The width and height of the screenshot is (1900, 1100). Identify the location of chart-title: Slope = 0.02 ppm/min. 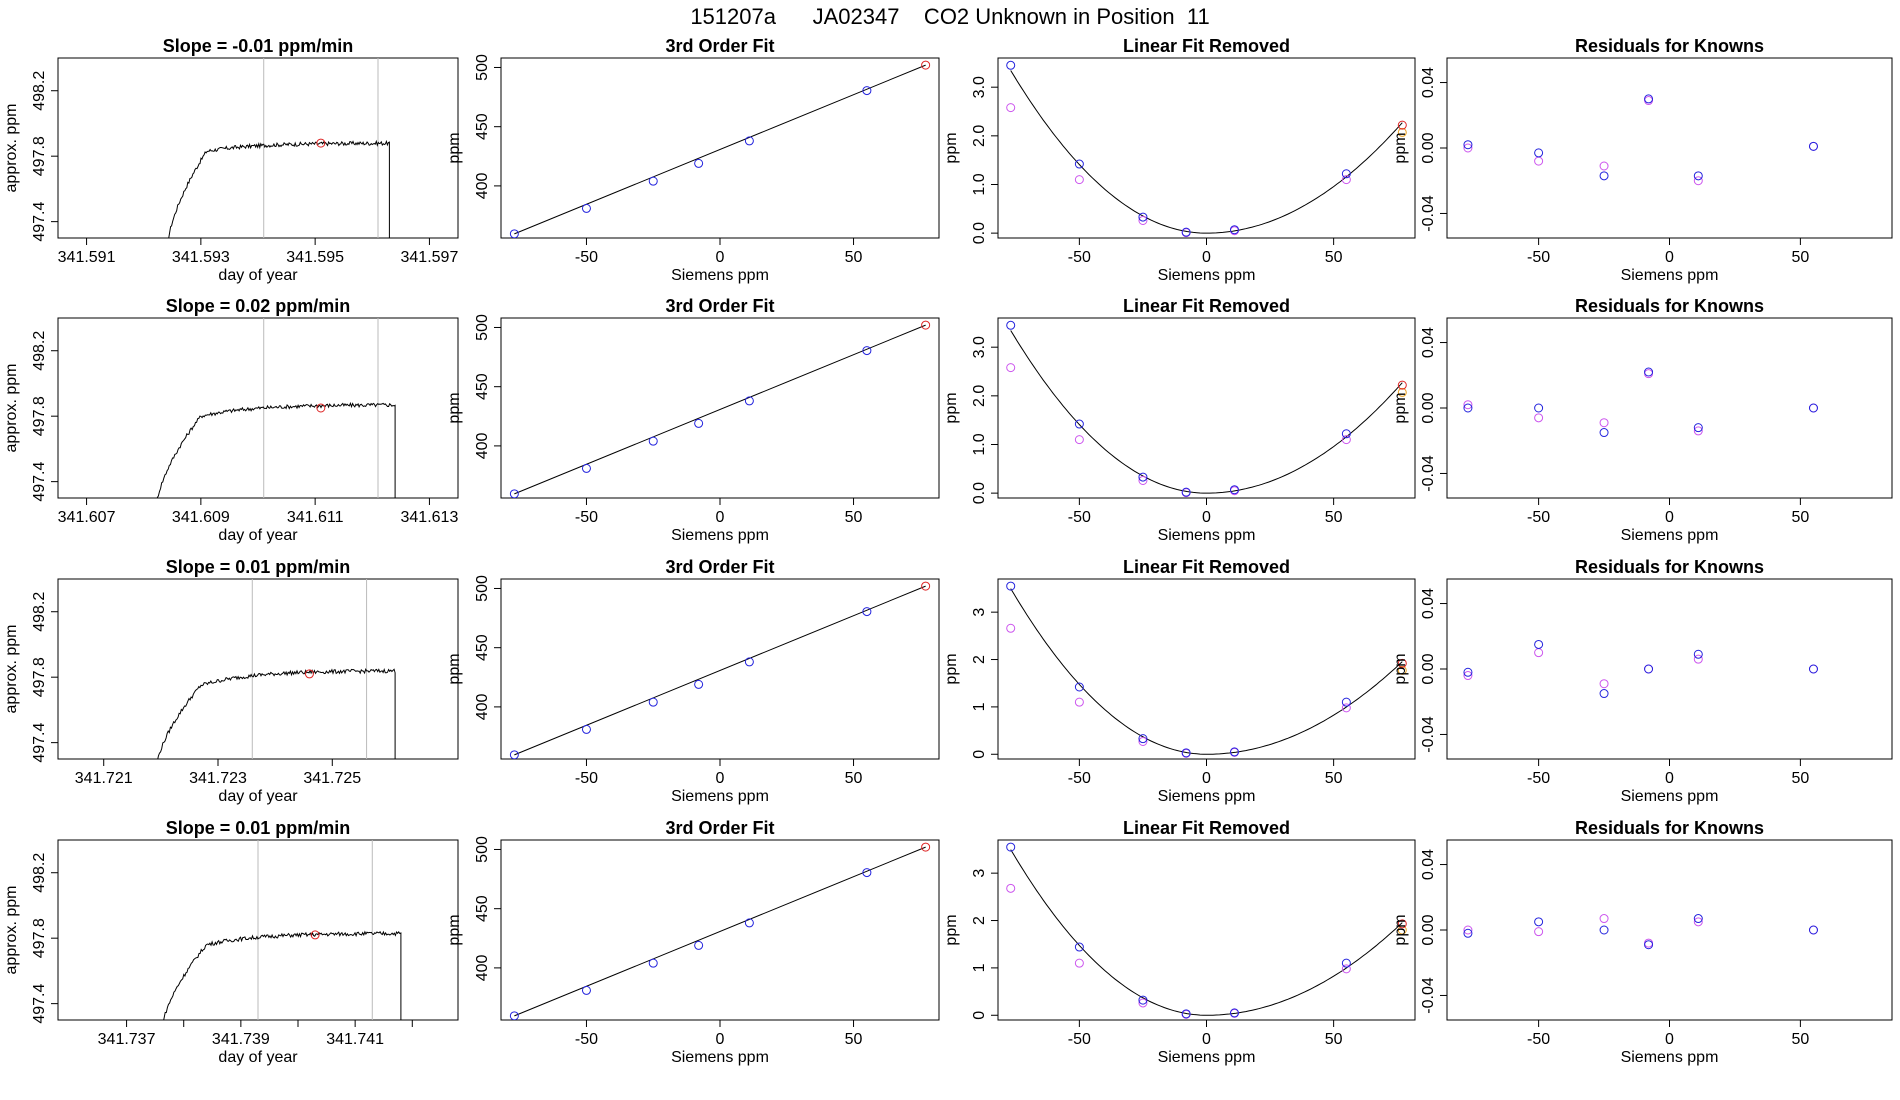
(258, 306).